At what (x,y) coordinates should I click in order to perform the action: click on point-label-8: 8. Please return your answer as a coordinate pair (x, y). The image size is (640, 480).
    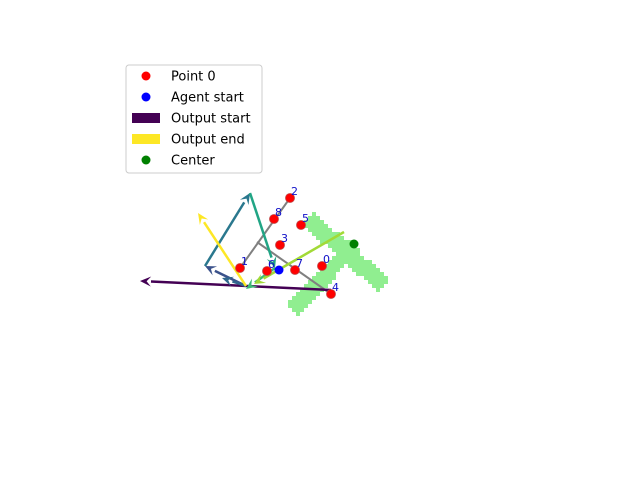
    Looking at the image, I should click on (278, 212).